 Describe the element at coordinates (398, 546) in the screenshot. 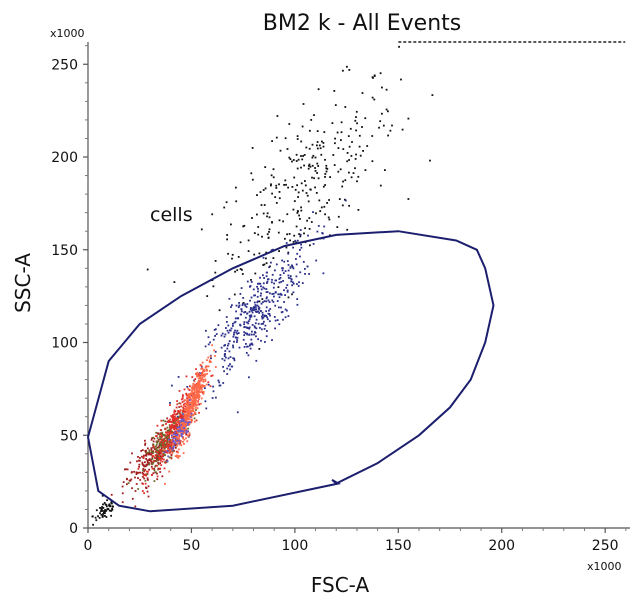

I see `x-tick-label: 150` at that location.